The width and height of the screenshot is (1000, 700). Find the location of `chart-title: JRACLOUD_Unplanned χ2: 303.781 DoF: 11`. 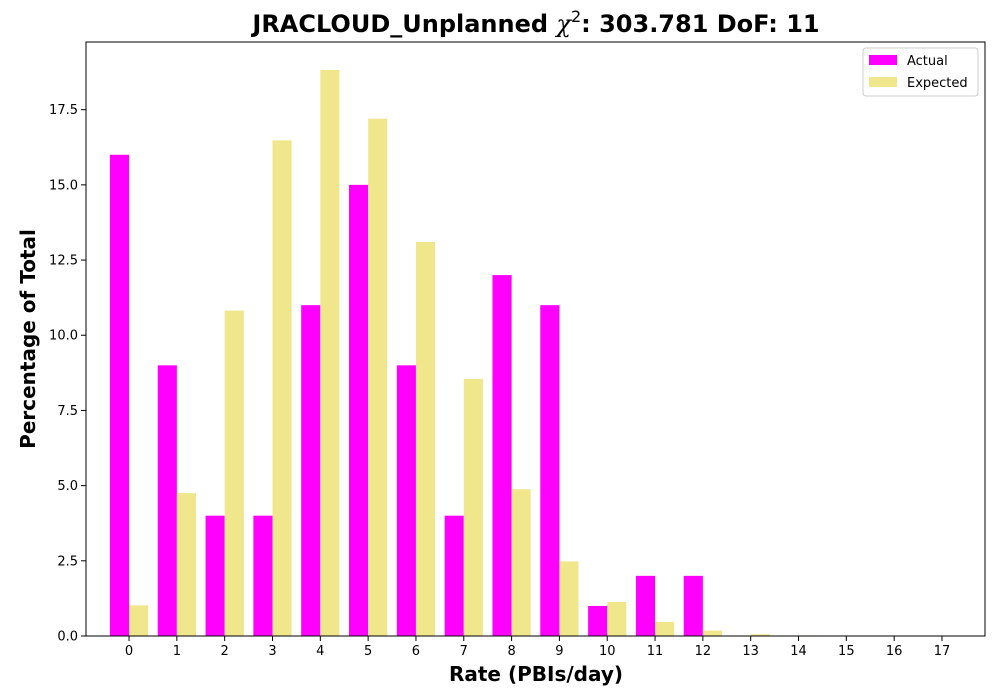

chart-title: JRACLOUD_Unplanned χ2: 303.781 DoF: 11 is located at coordinates (534, 22).